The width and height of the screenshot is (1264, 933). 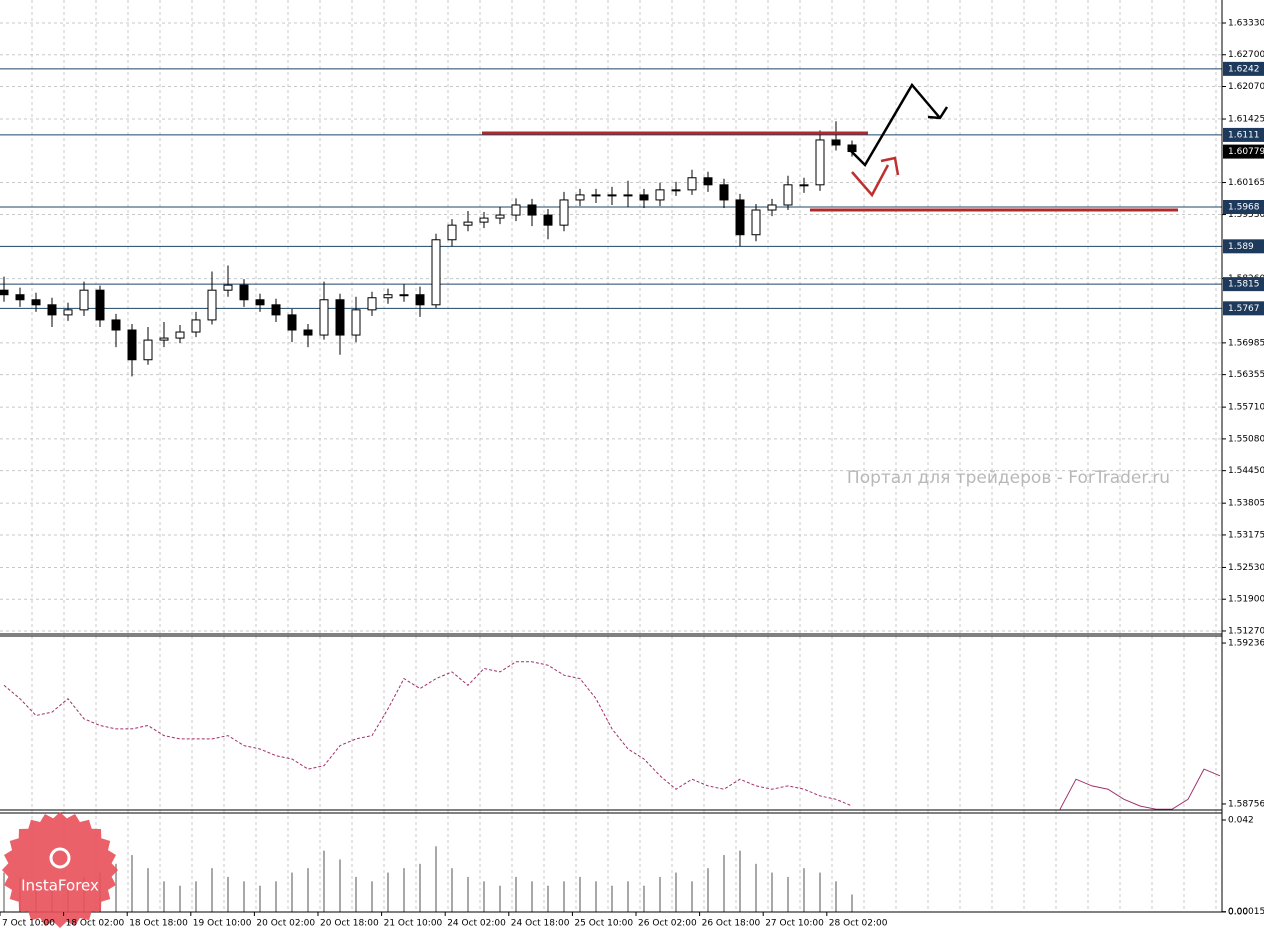 What do you see at coordinates (1241, 247) in the screenshot?
I see `level-label: 1.589` at bounding box center [1241, 247].